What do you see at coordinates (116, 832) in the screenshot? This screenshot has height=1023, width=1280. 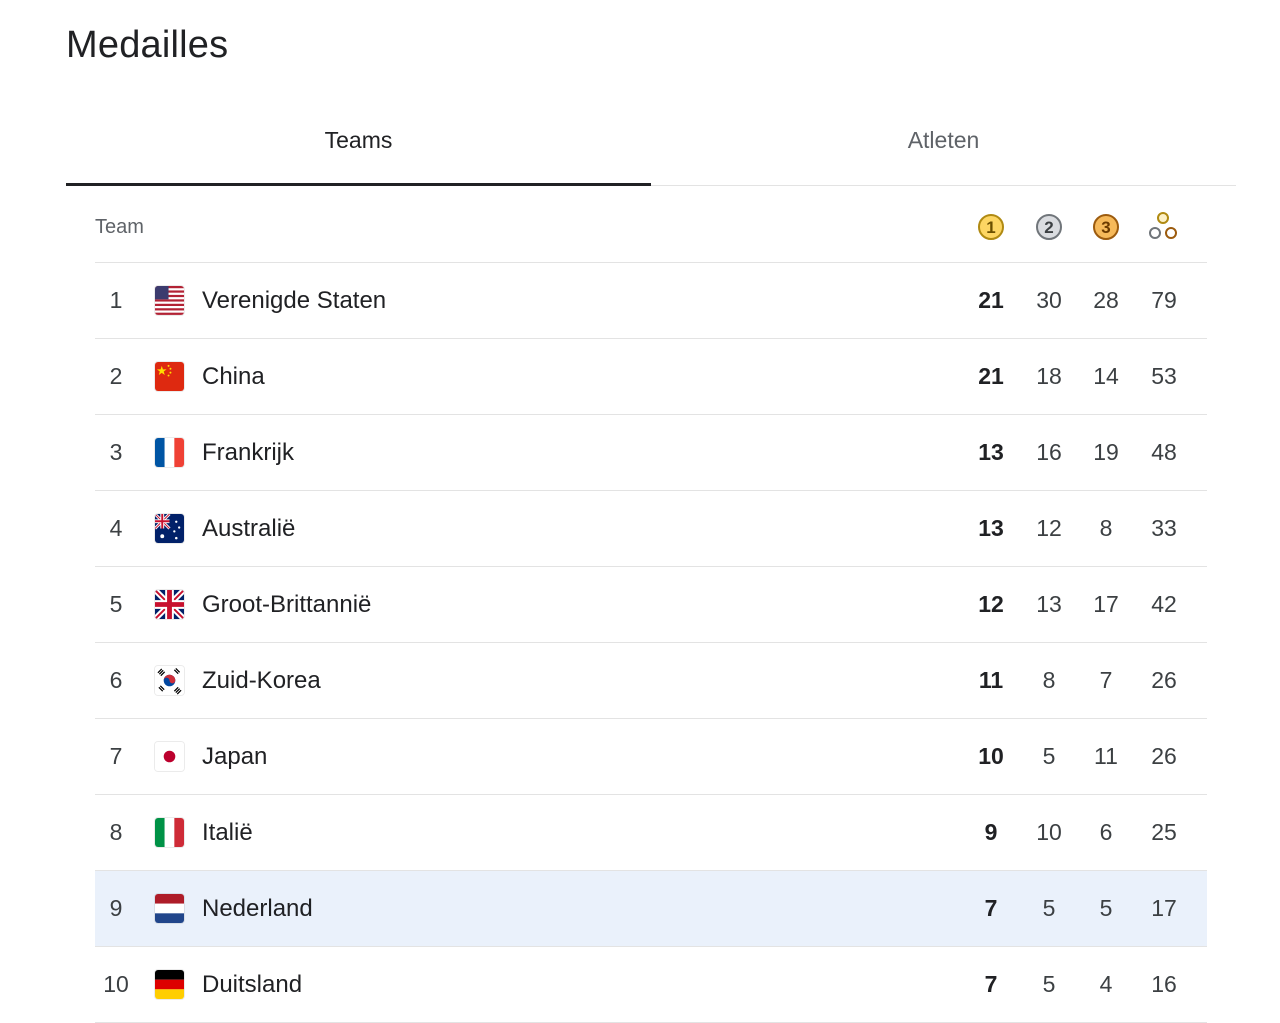 I see `rank: 8` at bounding box center [116, 832].